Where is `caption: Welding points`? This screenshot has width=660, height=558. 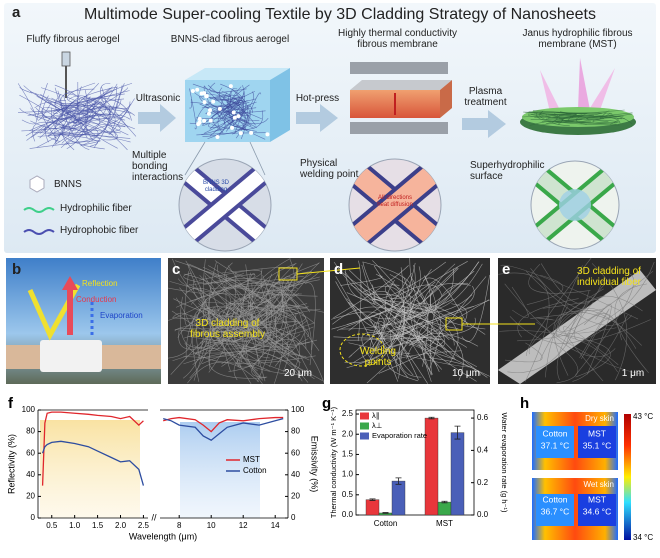 caption: Welding points is located at coordinates (378, 357).